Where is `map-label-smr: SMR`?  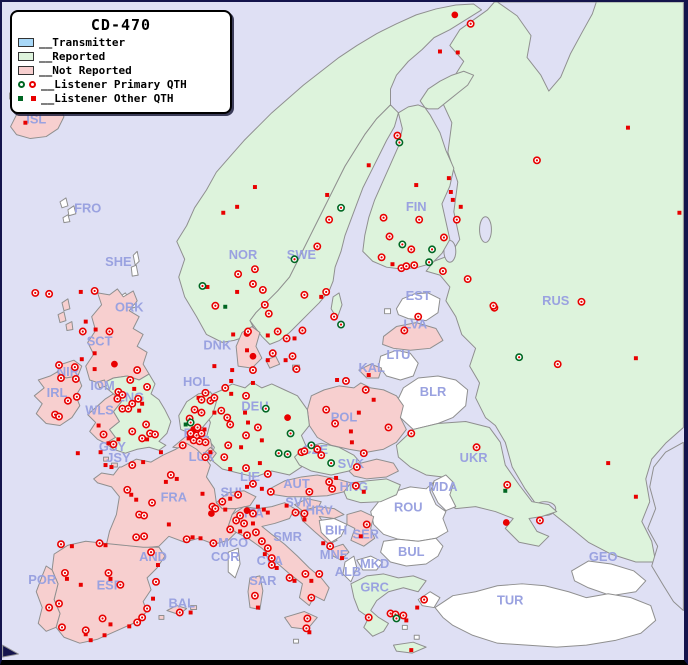
map-label-smr: SMR is located at coordinates (287, 536).